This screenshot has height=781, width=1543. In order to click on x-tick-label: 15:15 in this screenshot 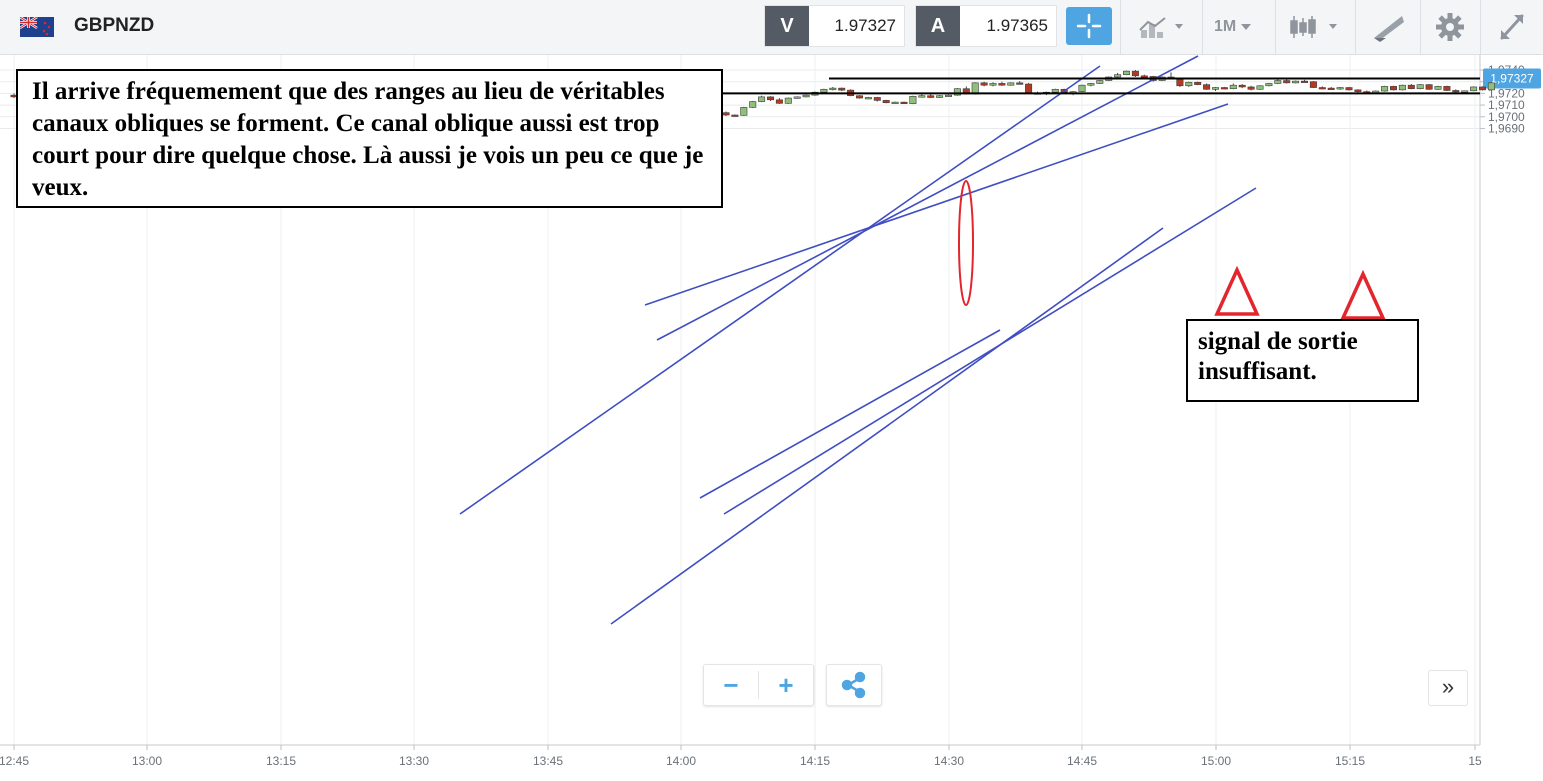, I will do `click(1350, 761)`.